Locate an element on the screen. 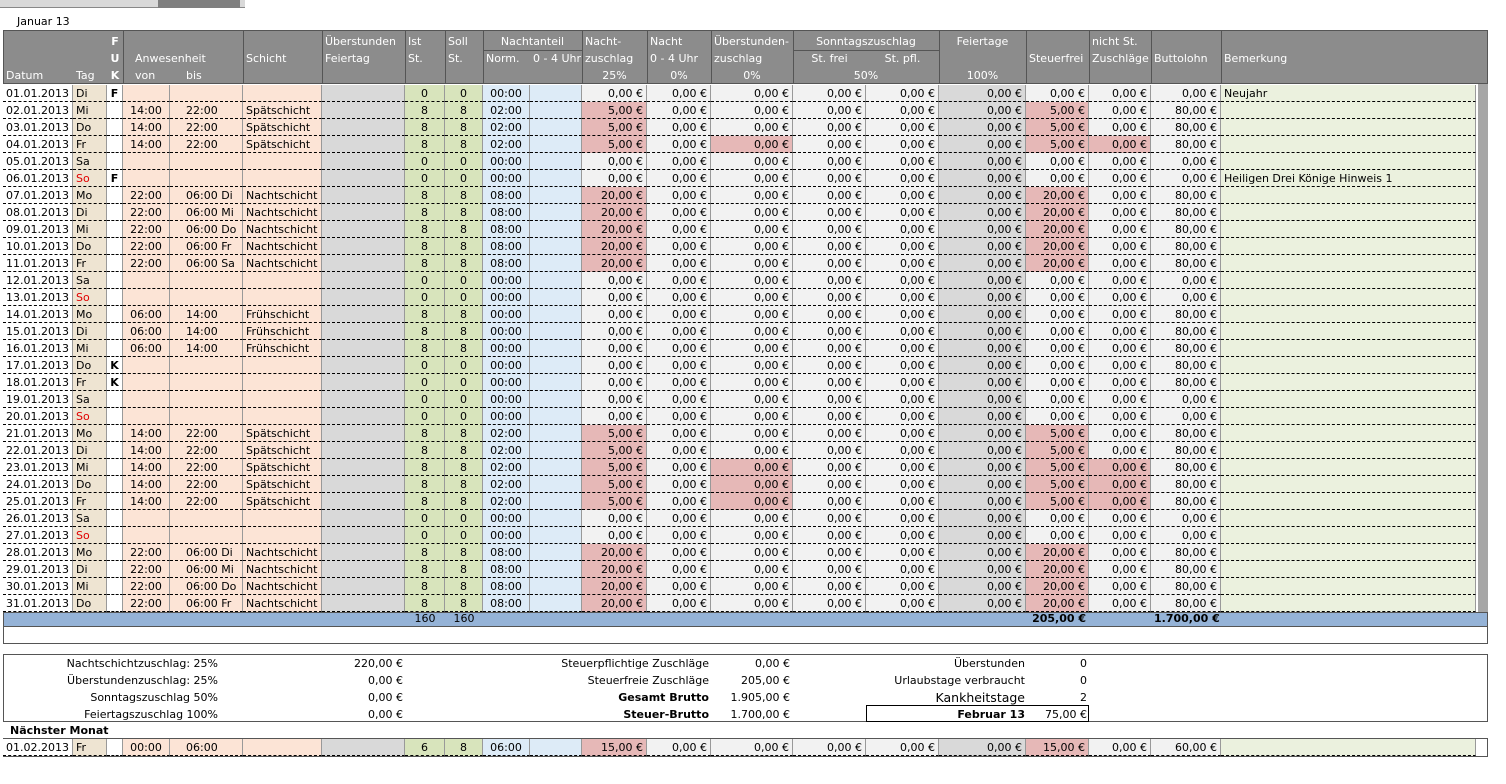 The height and width of the screenshot is (784, 1506). sheet-tabs is located at coordinates (122, 4).